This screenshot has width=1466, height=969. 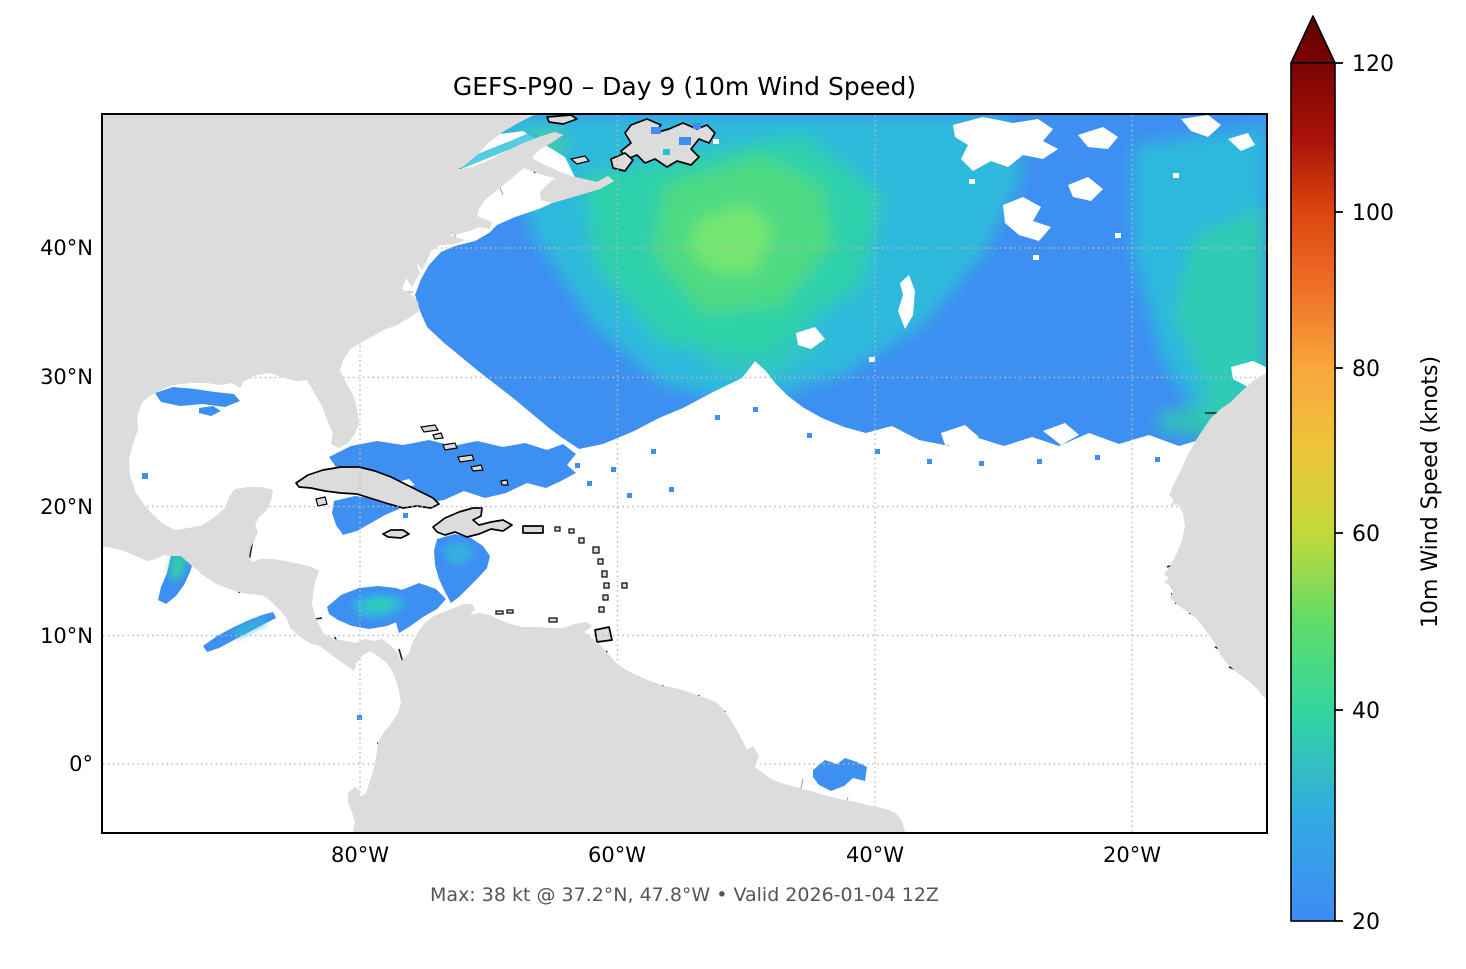 I want to click on lesser-antilles, so click(x=561, y=574).